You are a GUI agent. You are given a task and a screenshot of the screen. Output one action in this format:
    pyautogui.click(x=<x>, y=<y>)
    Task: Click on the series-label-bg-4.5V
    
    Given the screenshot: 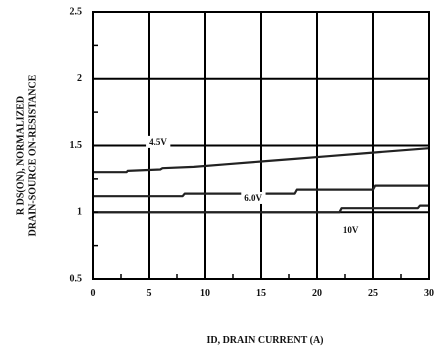 What is the action you would take?
    pyautogui.click(x=158, y=141)
    